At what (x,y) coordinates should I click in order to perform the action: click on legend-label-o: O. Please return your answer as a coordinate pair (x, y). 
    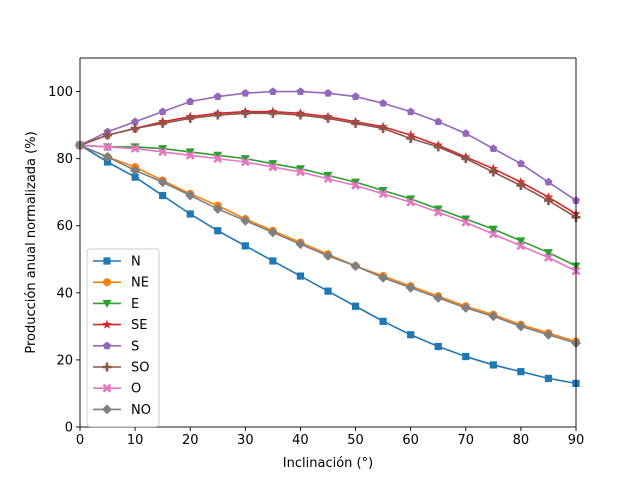
    Looking at the image, I should click on (136, 389).